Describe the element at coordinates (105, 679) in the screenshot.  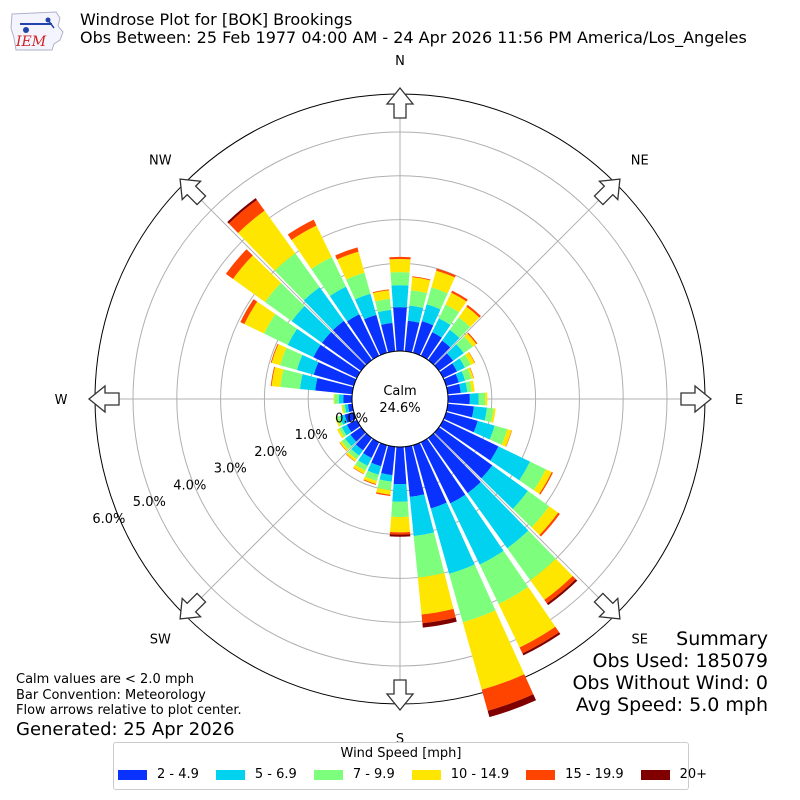
I see `note-calm-definition: Calm values are < 2.0 mph` at that location.